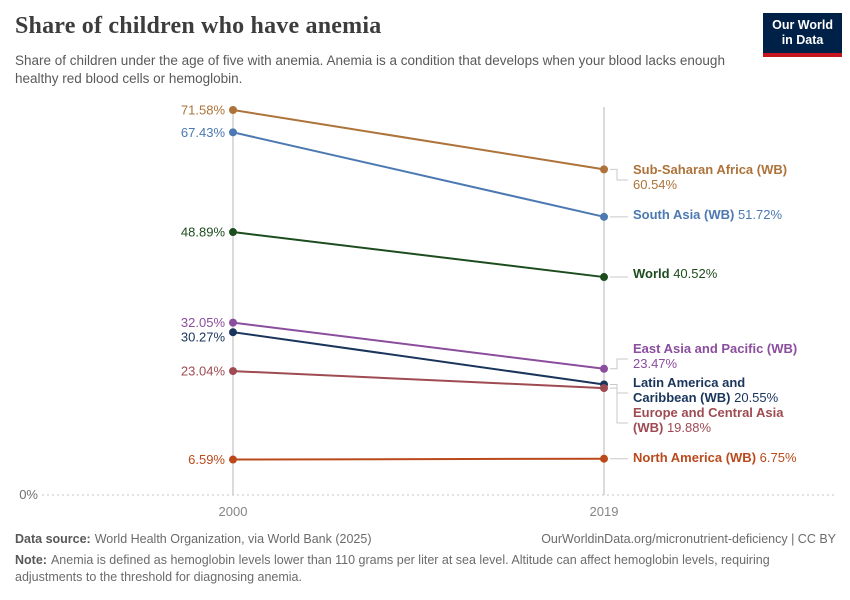 The width and height of the screenshot is (850, 600). What do you see at coordinates (708, 412) in the screenshot?
I see `series-end-label: Europe and Central Asia` at bounding box center [708, 412].